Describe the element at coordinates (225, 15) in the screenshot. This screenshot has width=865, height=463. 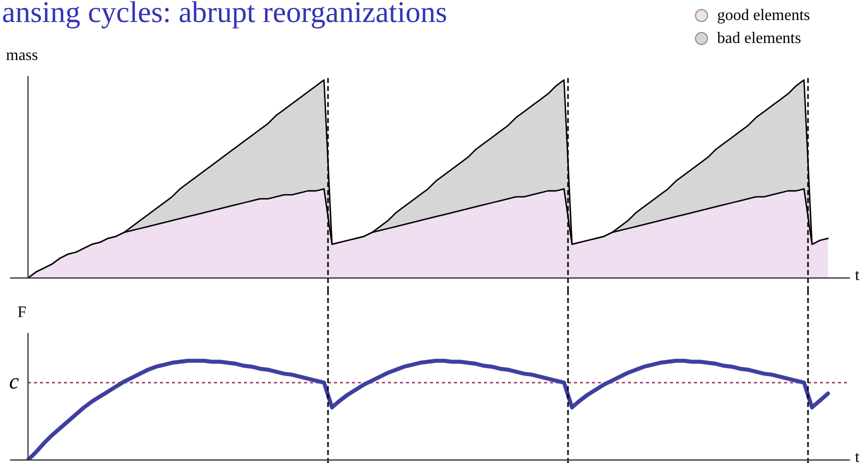
I see `chart-title: ansing cycles: abrupt reorganizations` at that location.